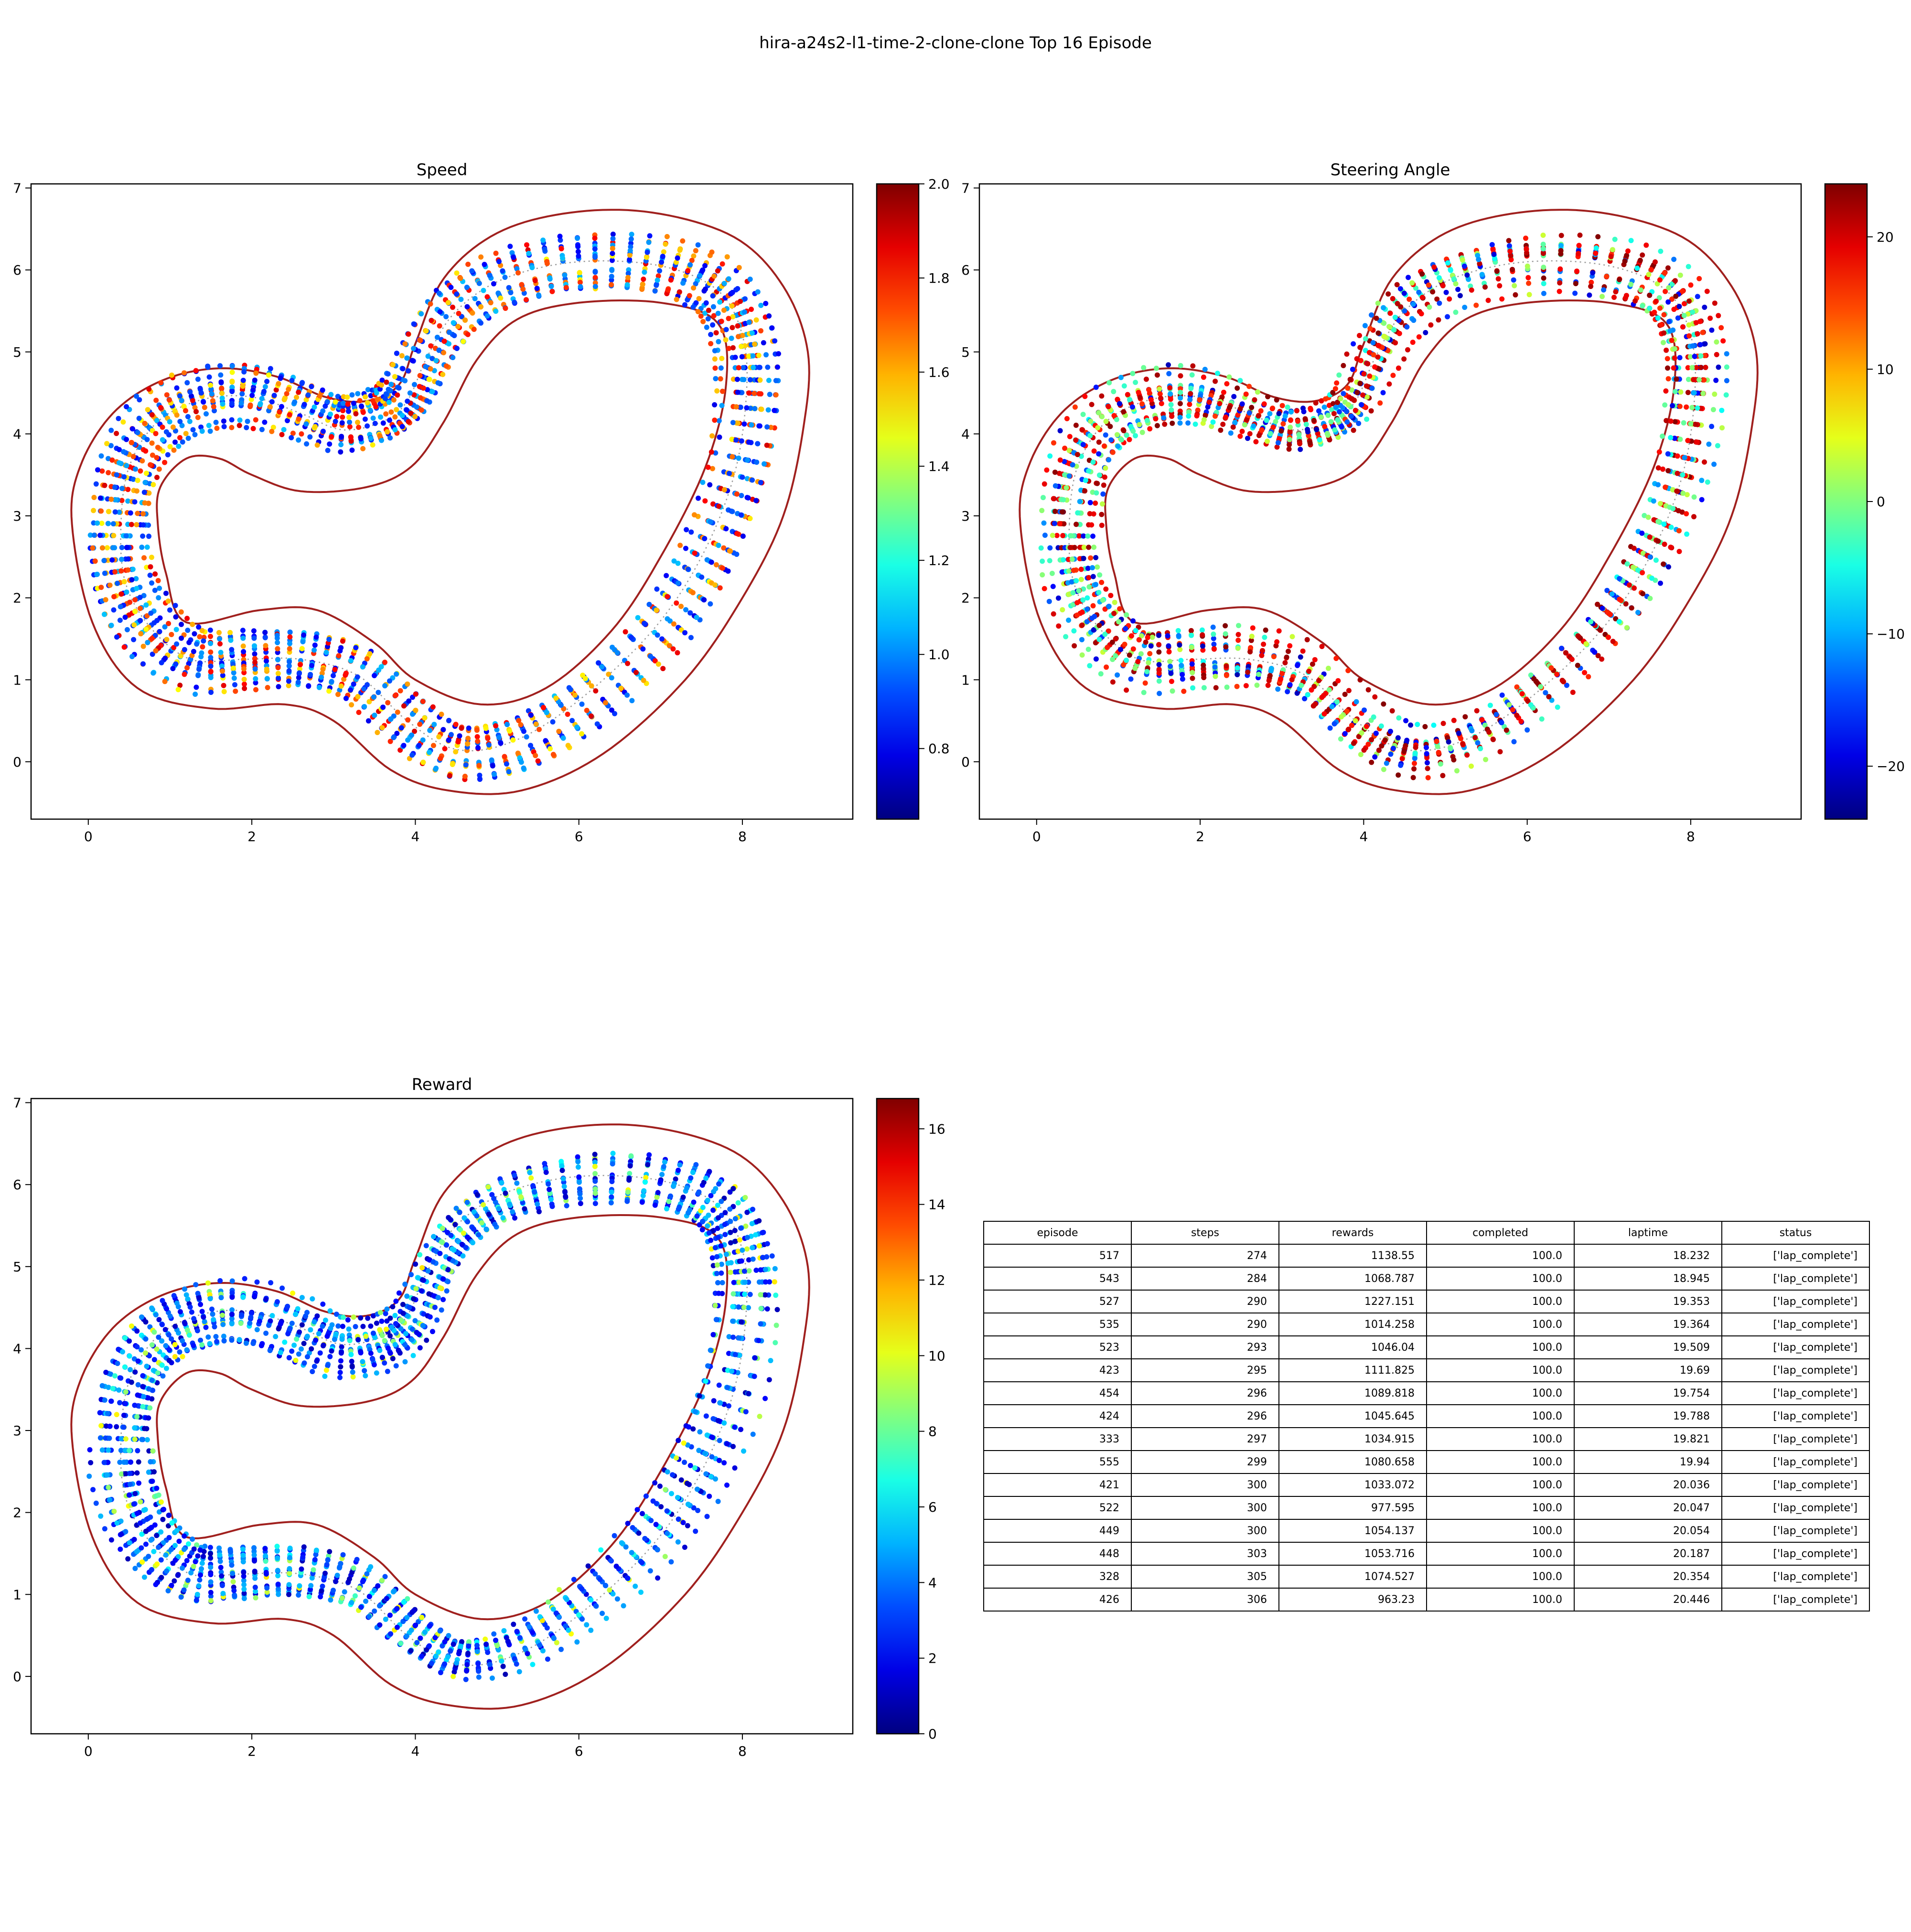 The image size is (1911, 1932). What do you see at coordinates (1363, 836) in the screenshot?
I see `x-tick-label: 4` at bounding box center [1363, 836].